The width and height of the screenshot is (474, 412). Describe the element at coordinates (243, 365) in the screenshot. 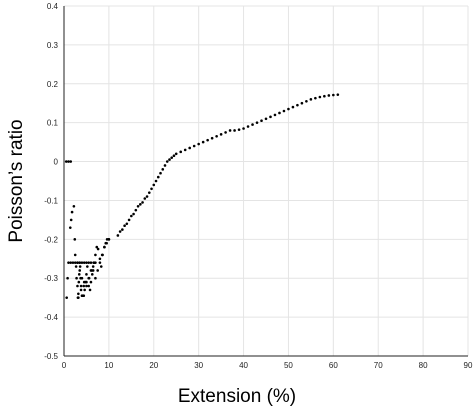

I see `x-tick-label: 40` at that location.